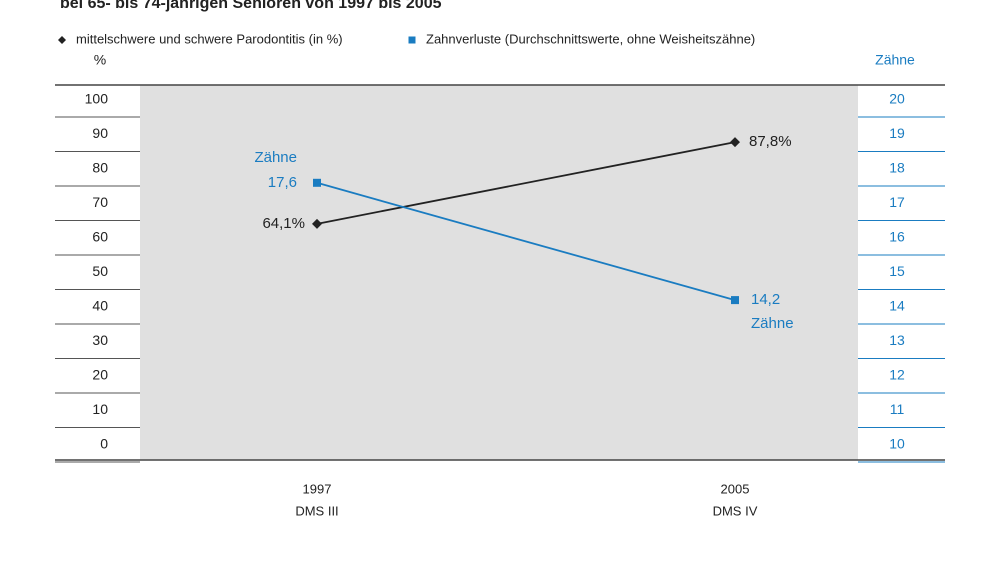 The image size is (1000, 568). I want to click on y2-tick-label: 14, so click(897, 306).